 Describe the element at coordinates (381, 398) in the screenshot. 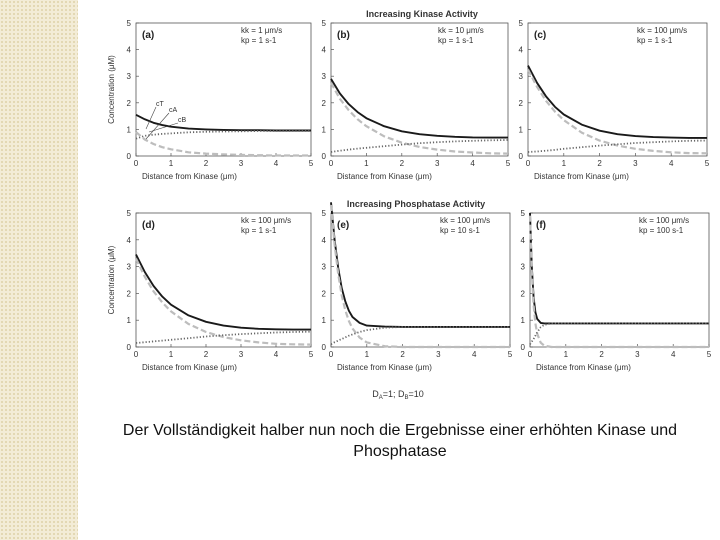

I see `footnote-a-sub: A` at that location.